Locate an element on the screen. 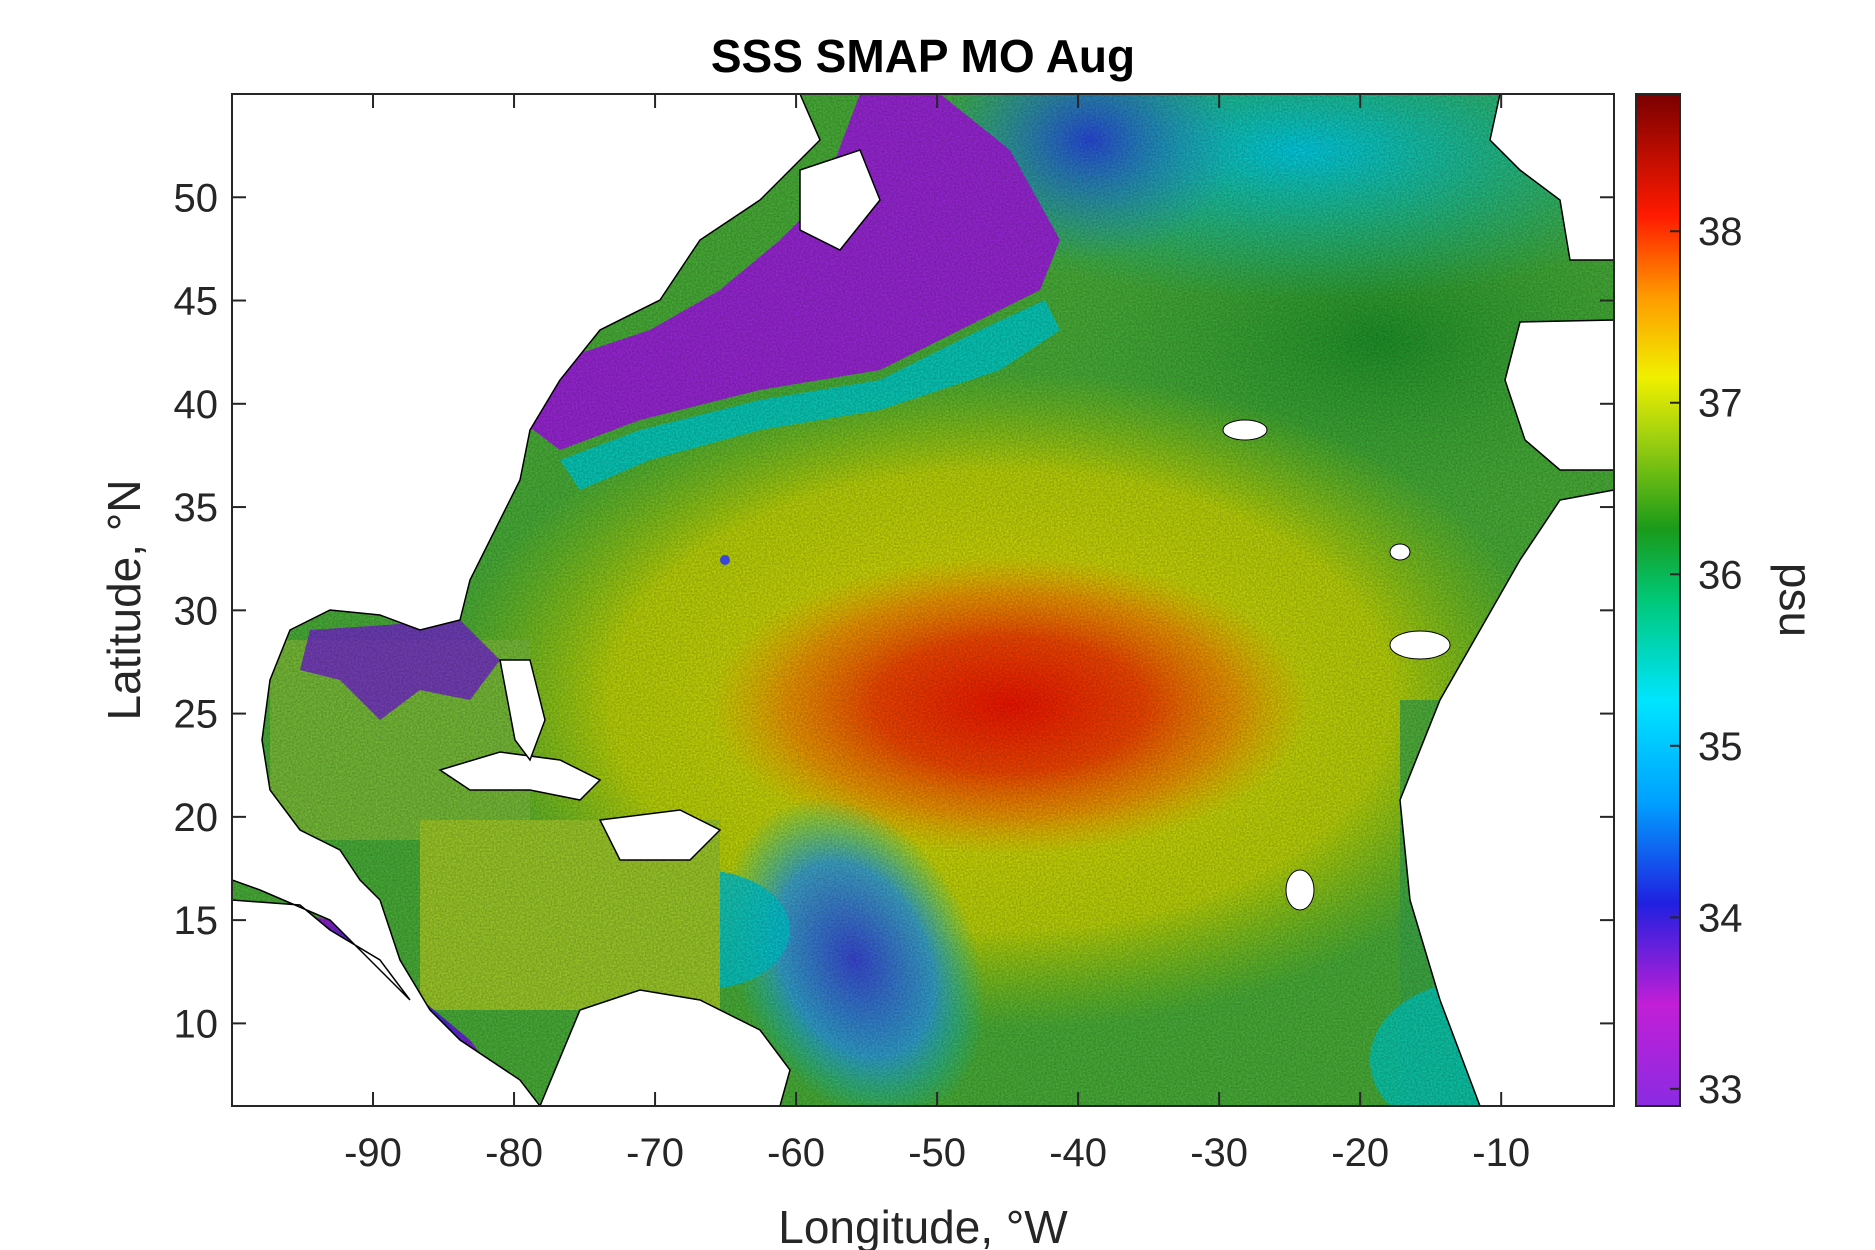 This screenshot has height=1250, width=1875. y-tick-label: 40 is located at coordinates (196, 405).